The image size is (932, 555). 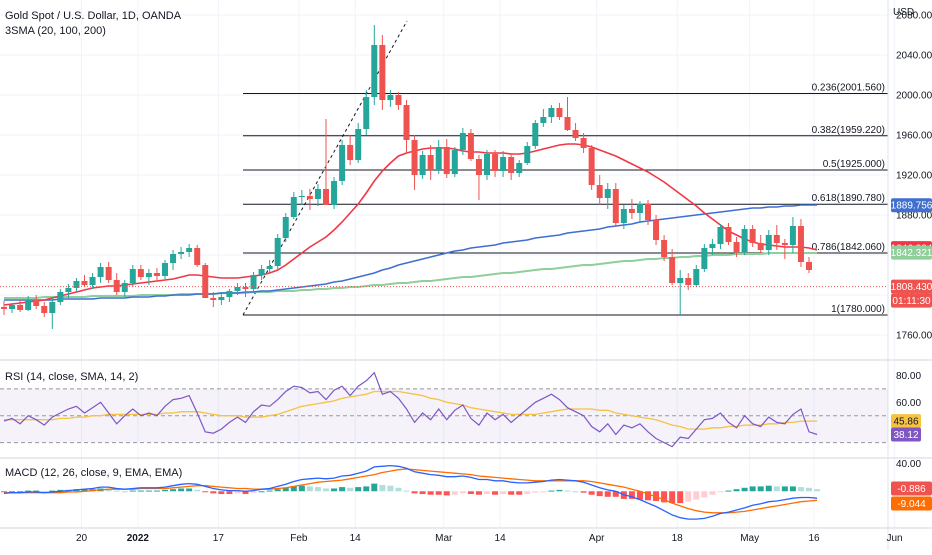 I want to click on rsi-legend: RSI (14, close, SMA, 14, 2), so click(x=72, y=377).